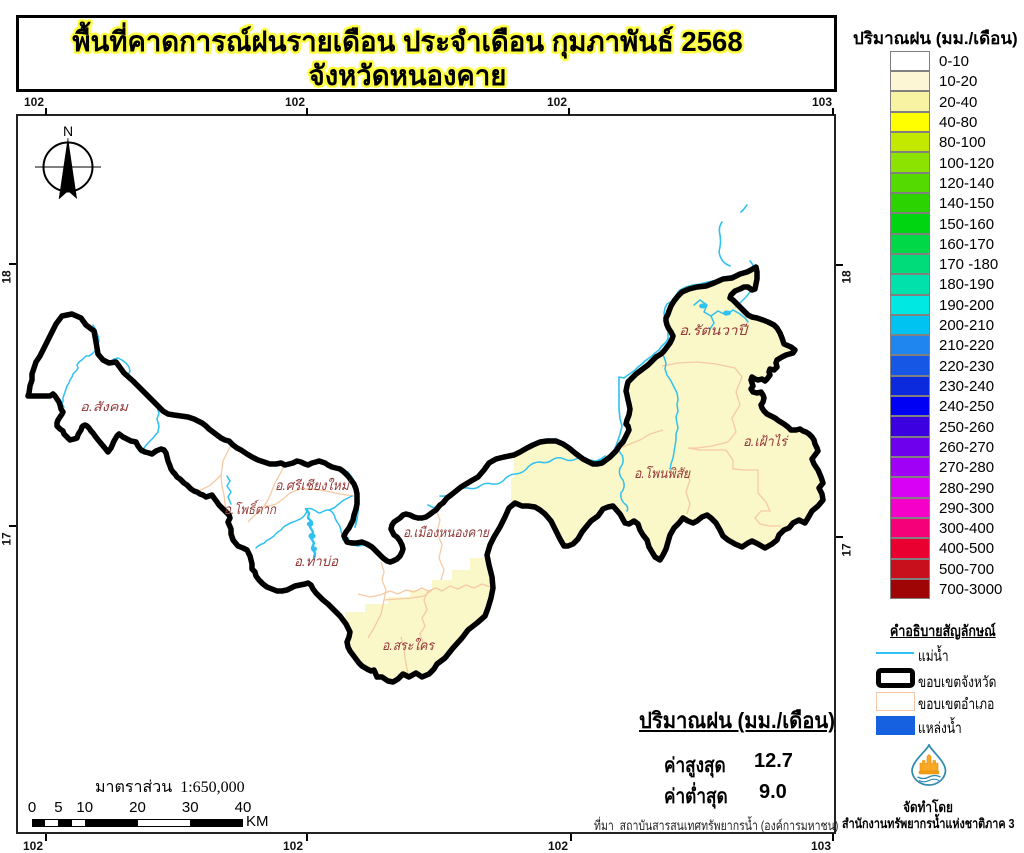  I want to click on svg-text: อ.เมืองหนองคาย, so click(446, 532).